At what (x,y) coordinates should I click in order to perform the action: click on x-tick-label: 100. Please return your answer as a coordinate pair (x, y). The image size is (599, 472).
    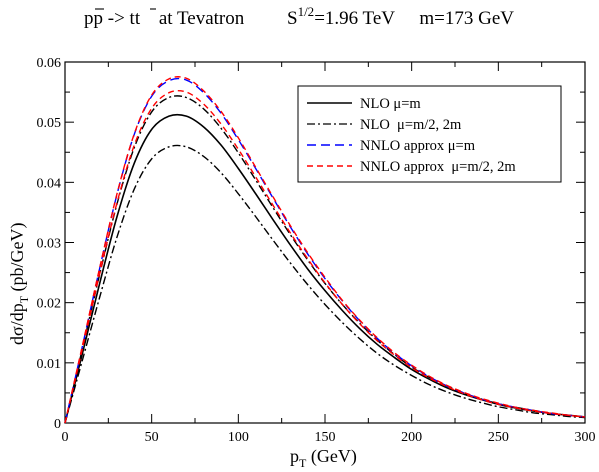
    Looking at the image, I should click on (238, 437).